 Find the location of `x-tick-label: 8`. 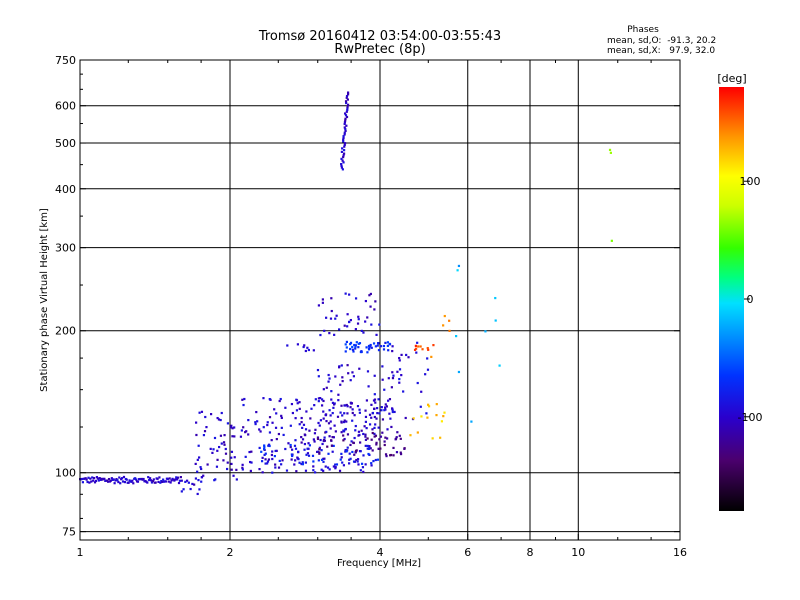

x-tick-label: 8 is located at coordinates (530, 552).